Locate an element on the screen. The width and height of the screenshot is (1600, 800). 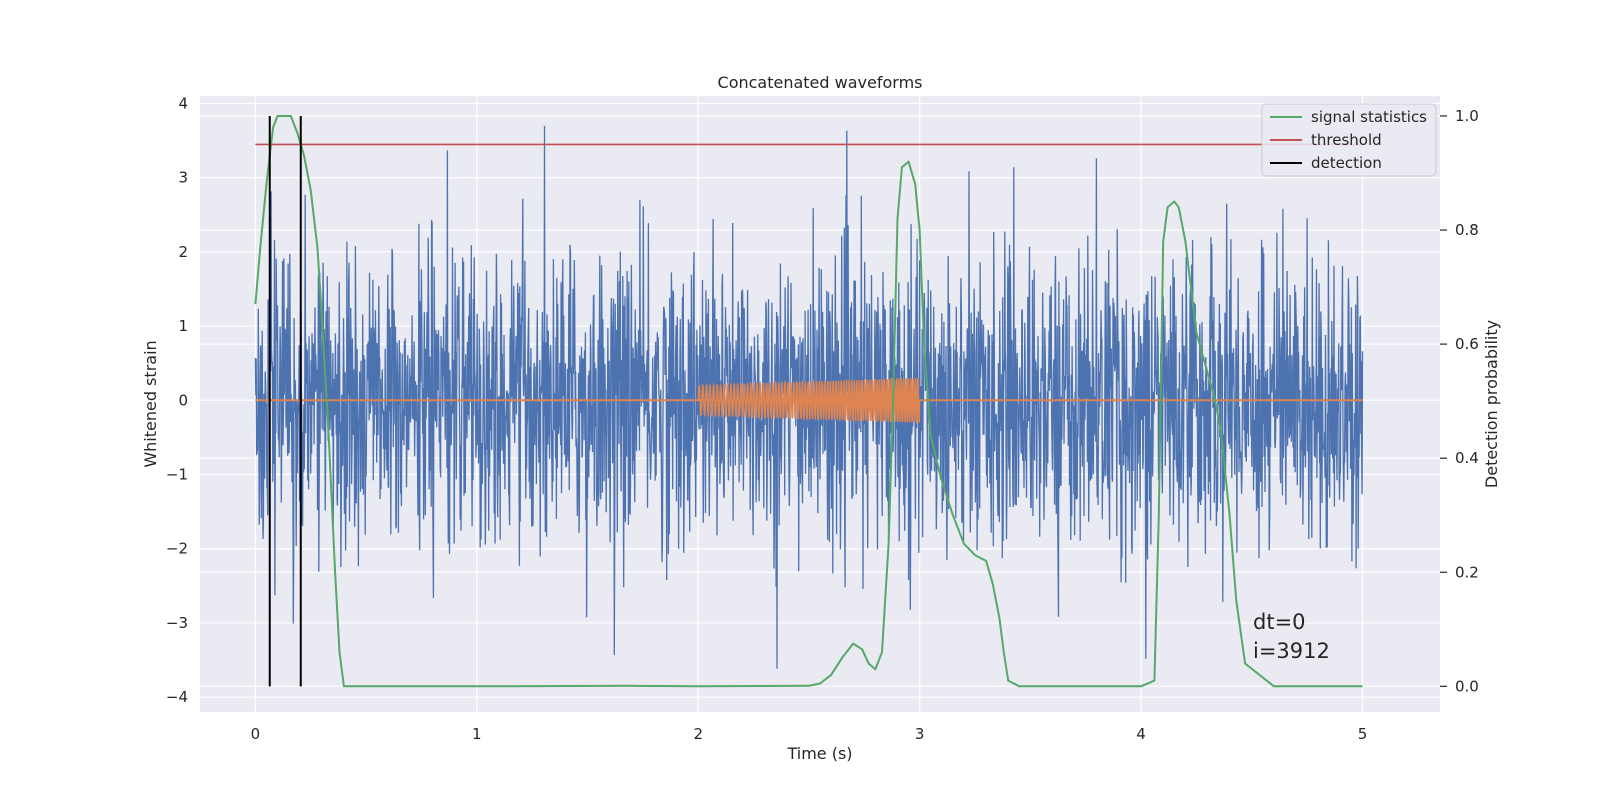
legend-box is located at coordinates (1349, 140).